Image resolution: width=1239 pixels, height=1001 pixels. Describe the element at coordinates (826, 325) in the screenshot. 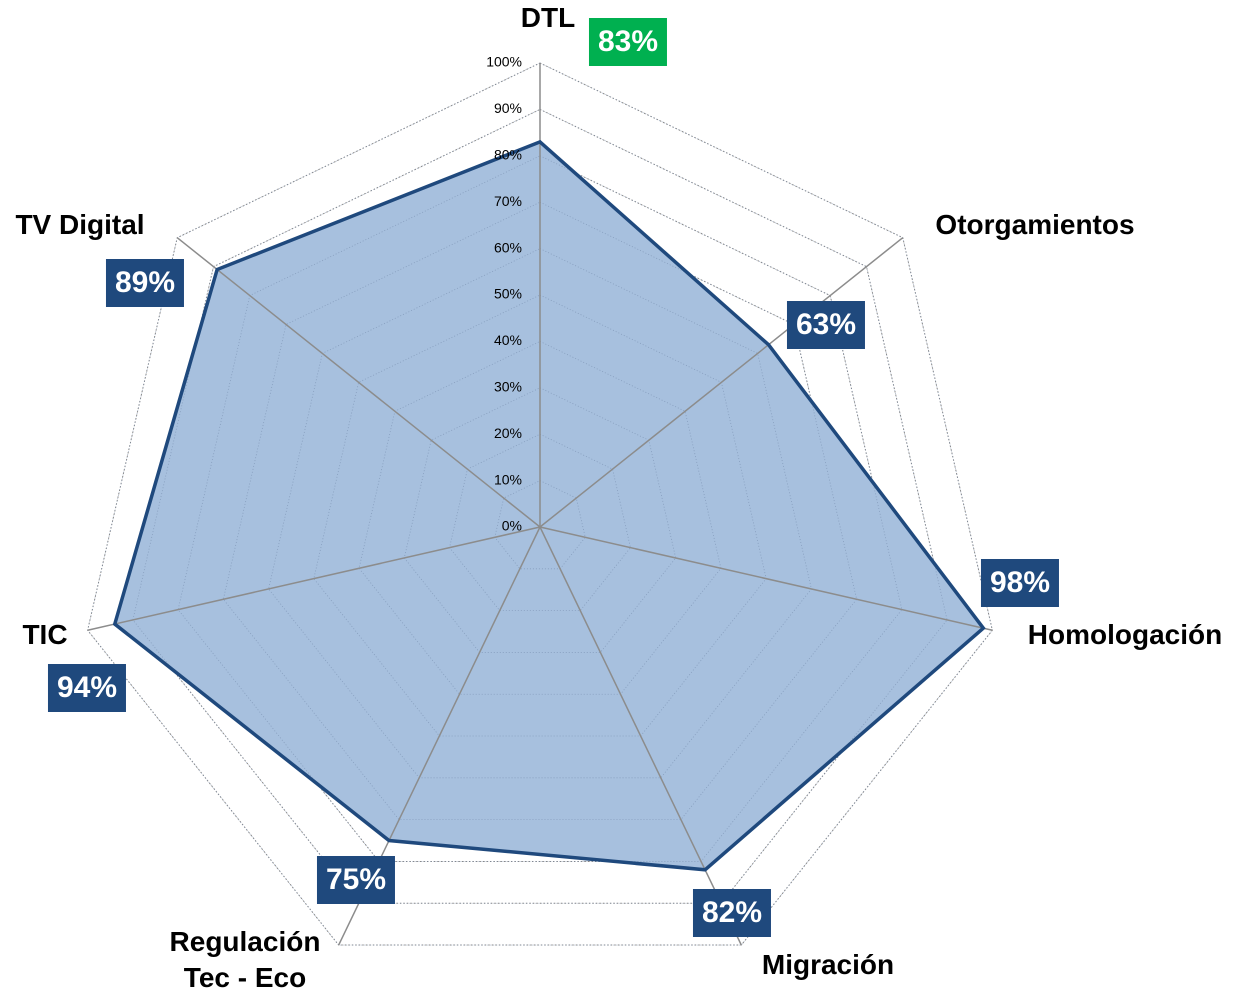

I see `value-label: 63%` at that location.